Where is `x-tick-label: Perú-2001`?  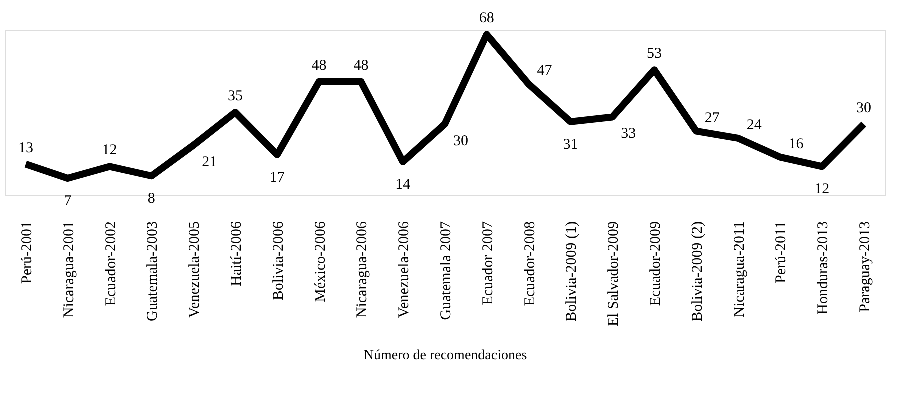
x-tick-label: Perú-2001 is located at coordinates (27, 253).